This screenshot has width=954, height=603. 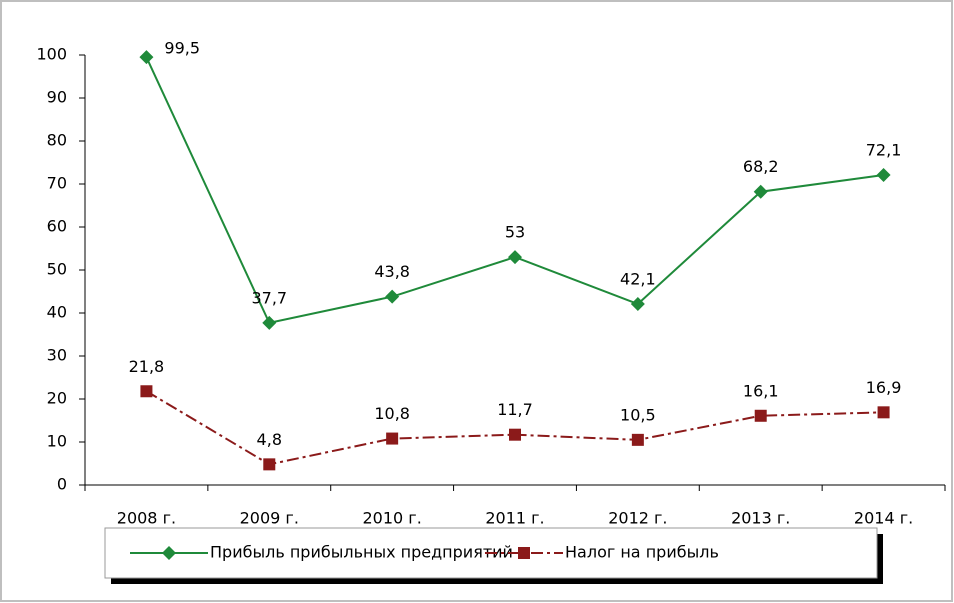 I want to click on y-tick-label: 50, so click(x=57, y=269).